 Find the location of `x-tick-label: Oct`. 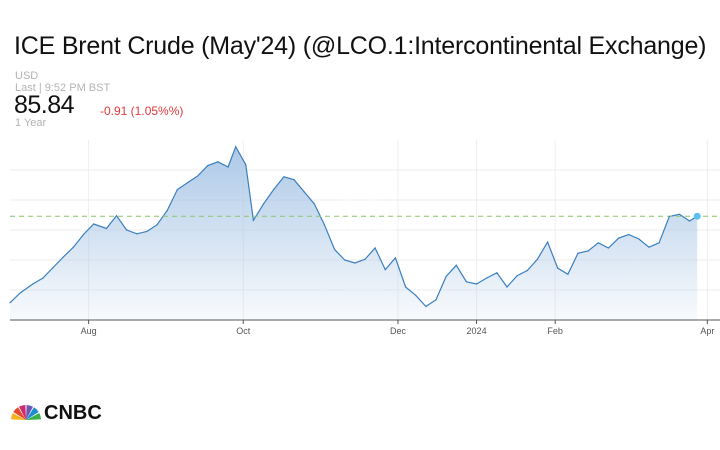

x-tick-label: Oct is located at coordinates (243, 331).